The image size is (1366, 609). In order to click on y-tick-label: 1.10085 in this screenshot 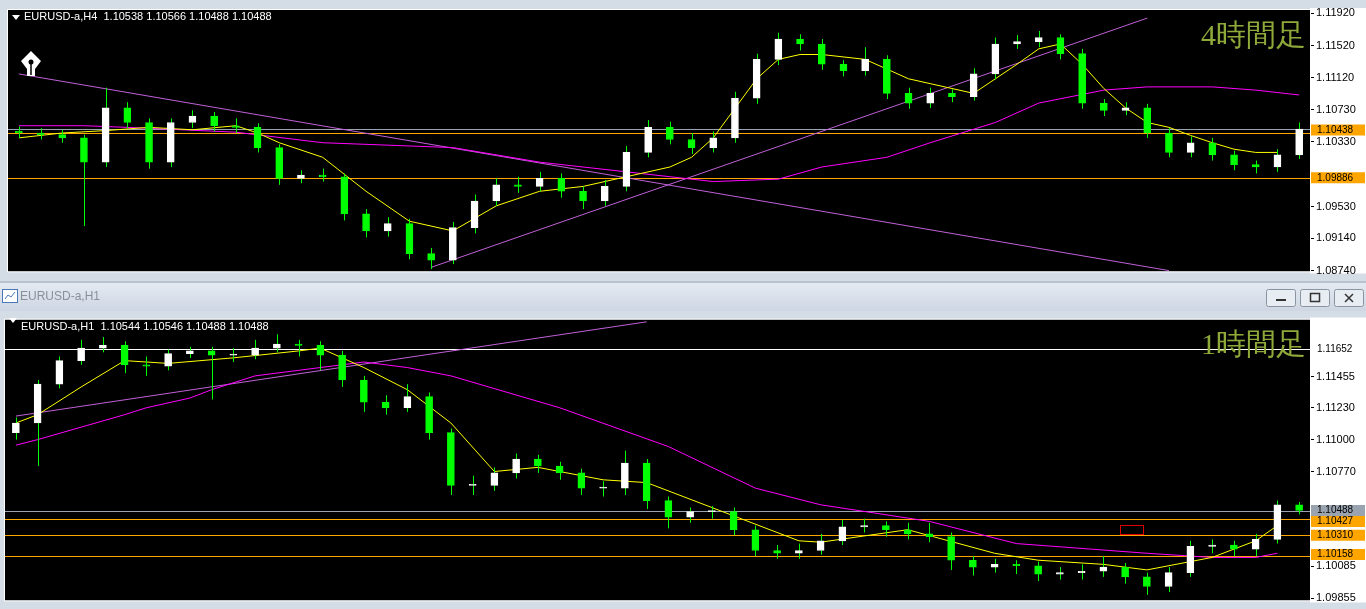, I will do `click(1336, 565)`.